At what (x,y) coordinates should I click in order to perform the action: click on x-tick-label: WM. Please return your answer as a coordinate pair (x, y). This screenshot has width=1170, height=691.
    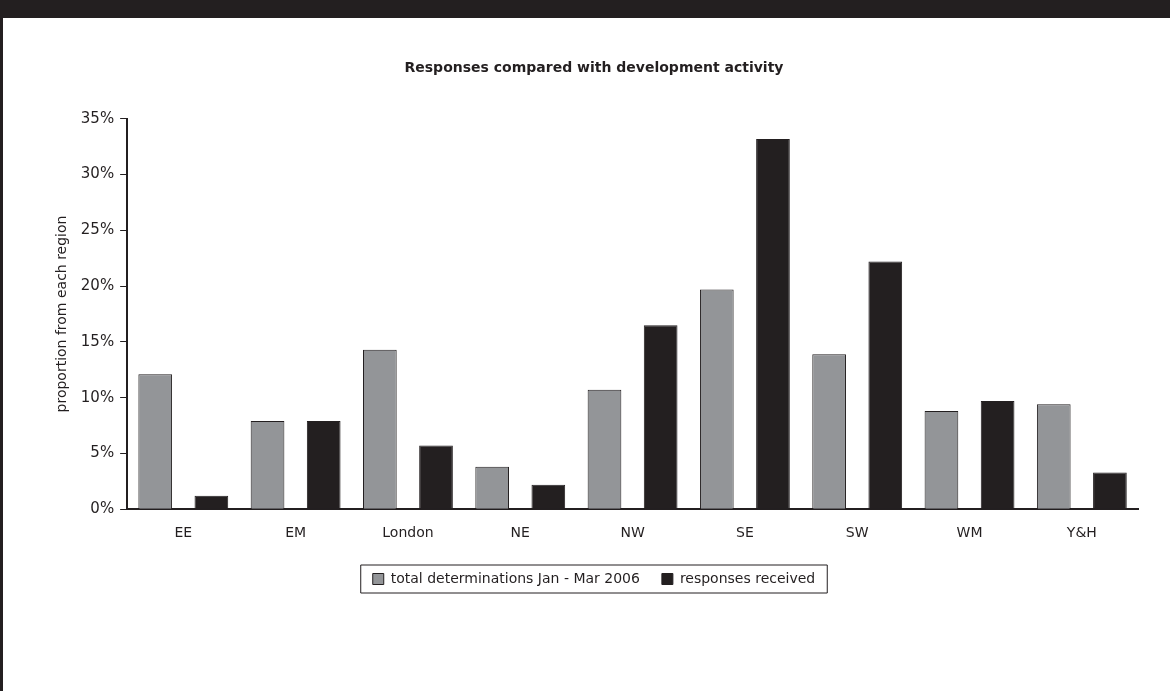
    Looking at the image, I should click on (969, 532).